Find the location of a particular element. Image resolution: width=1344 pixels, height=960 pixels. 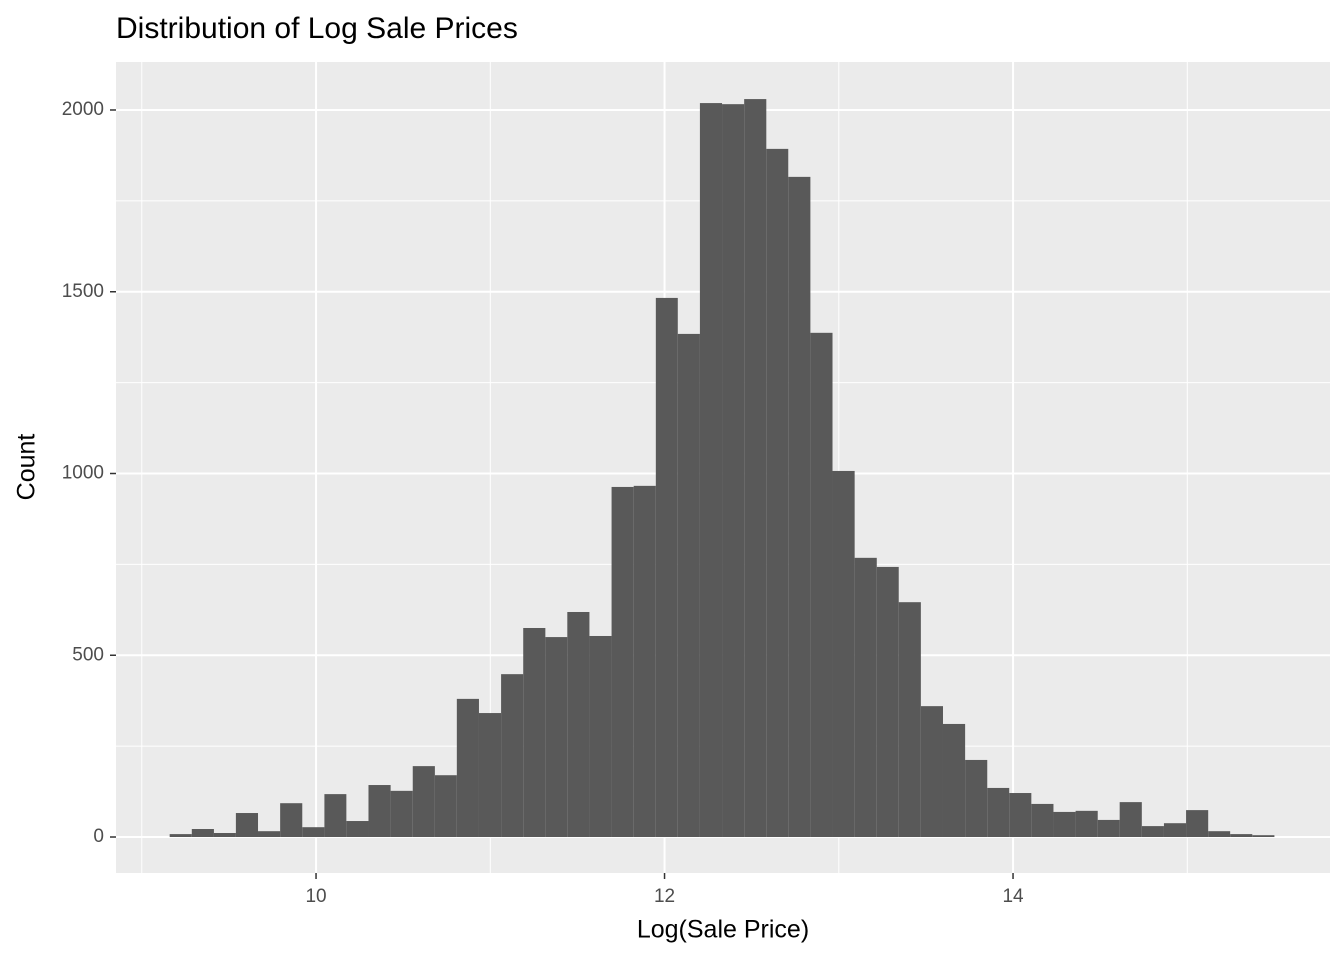

x-tick-label: 14 is located at coordinates (1013, 896).